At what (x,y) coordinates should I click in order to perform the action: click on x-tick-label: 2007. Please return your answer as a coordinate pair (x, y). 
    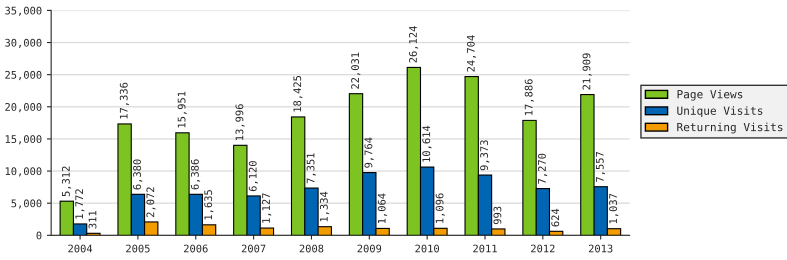
    Looking at the image, I should click on (254, 248).